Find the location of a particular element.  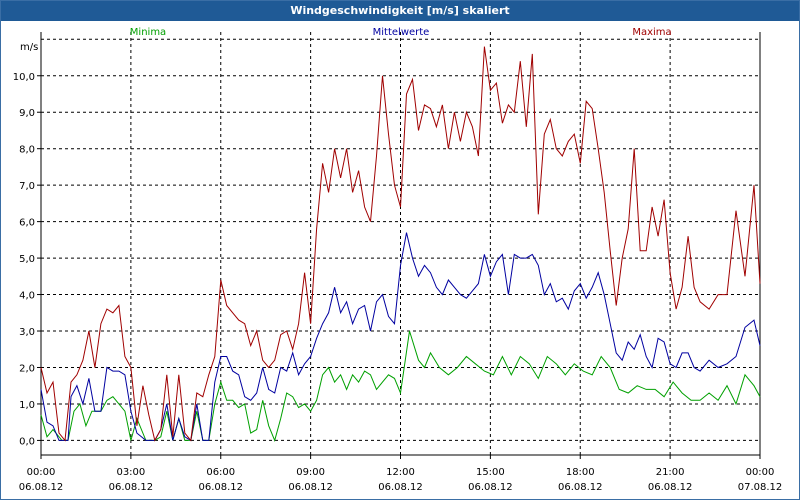

legend-minima: Minima is located at coordinates (148, 32).